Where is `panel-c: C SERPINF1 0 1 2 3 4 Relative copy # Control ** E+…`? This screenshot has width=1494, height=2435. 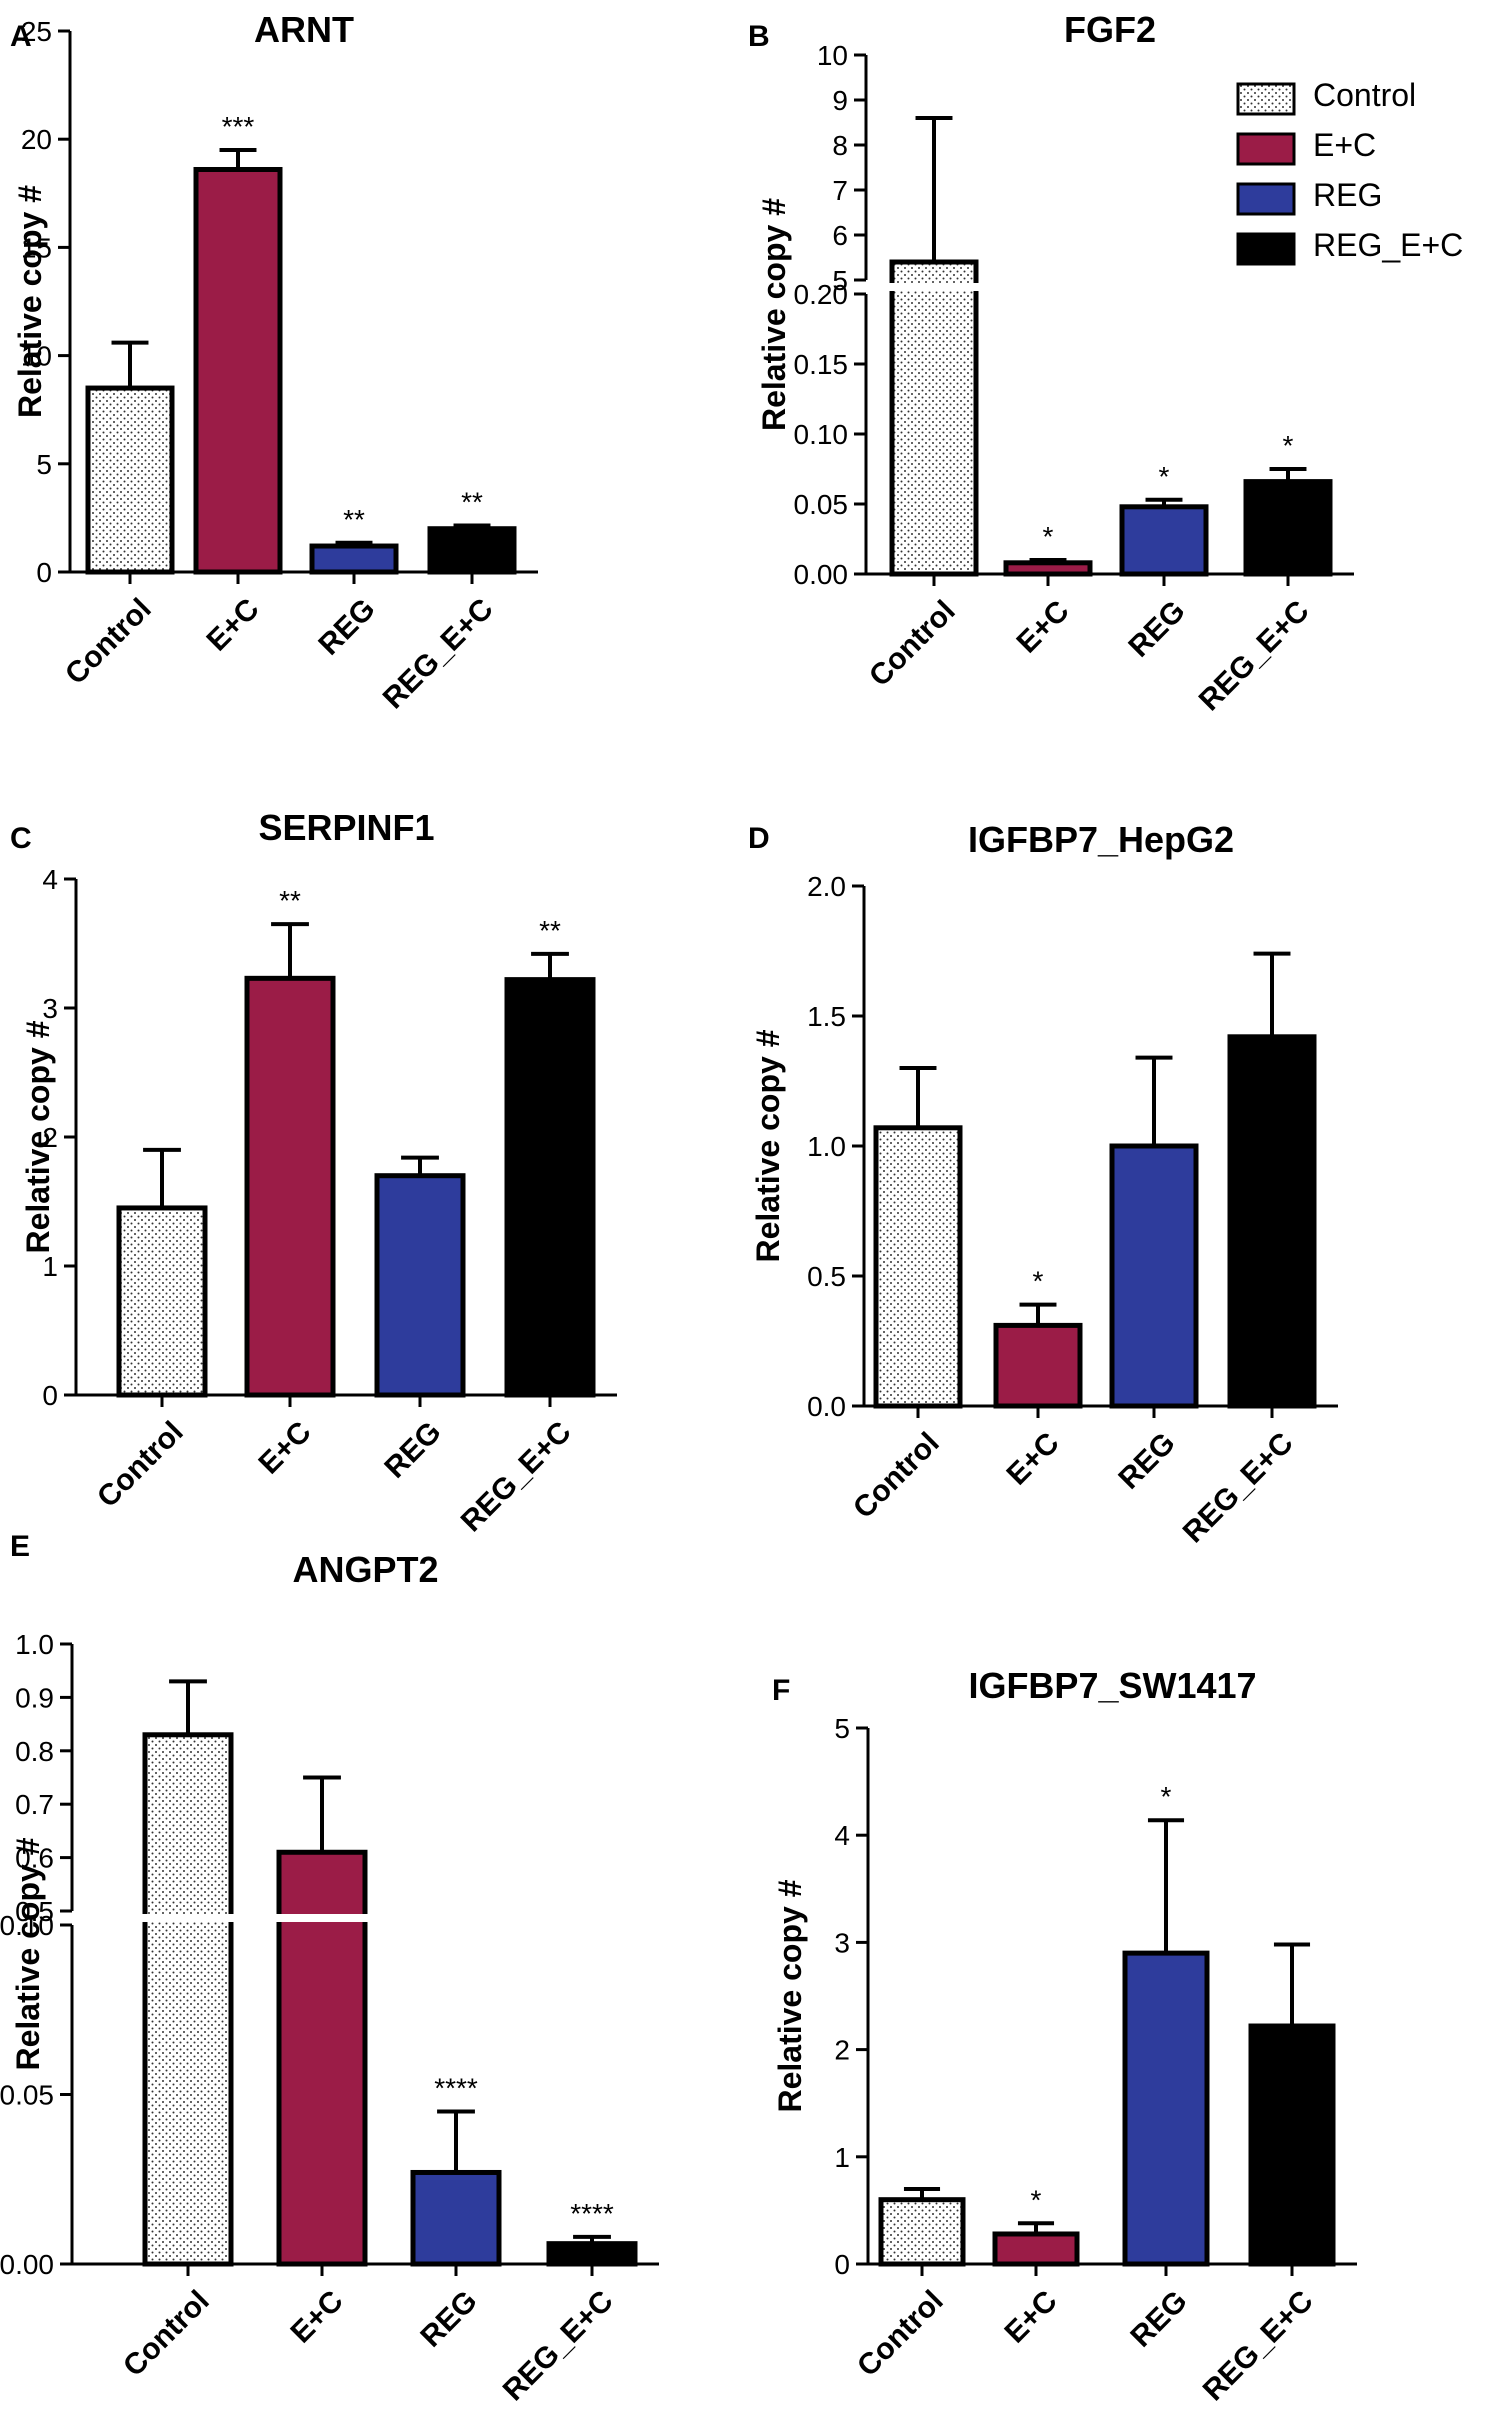
panel-c: C SERPINF1 0 1 2 3 4 Relative copy # Control ** E+… is located at coordinates (313, 1172).